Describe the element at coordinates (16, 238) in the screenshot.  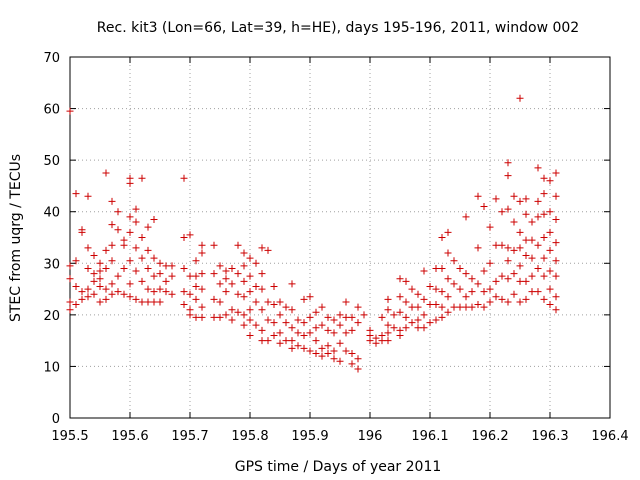
I see `y-axis-label: STEC from uqrg / TECUs` at that location.